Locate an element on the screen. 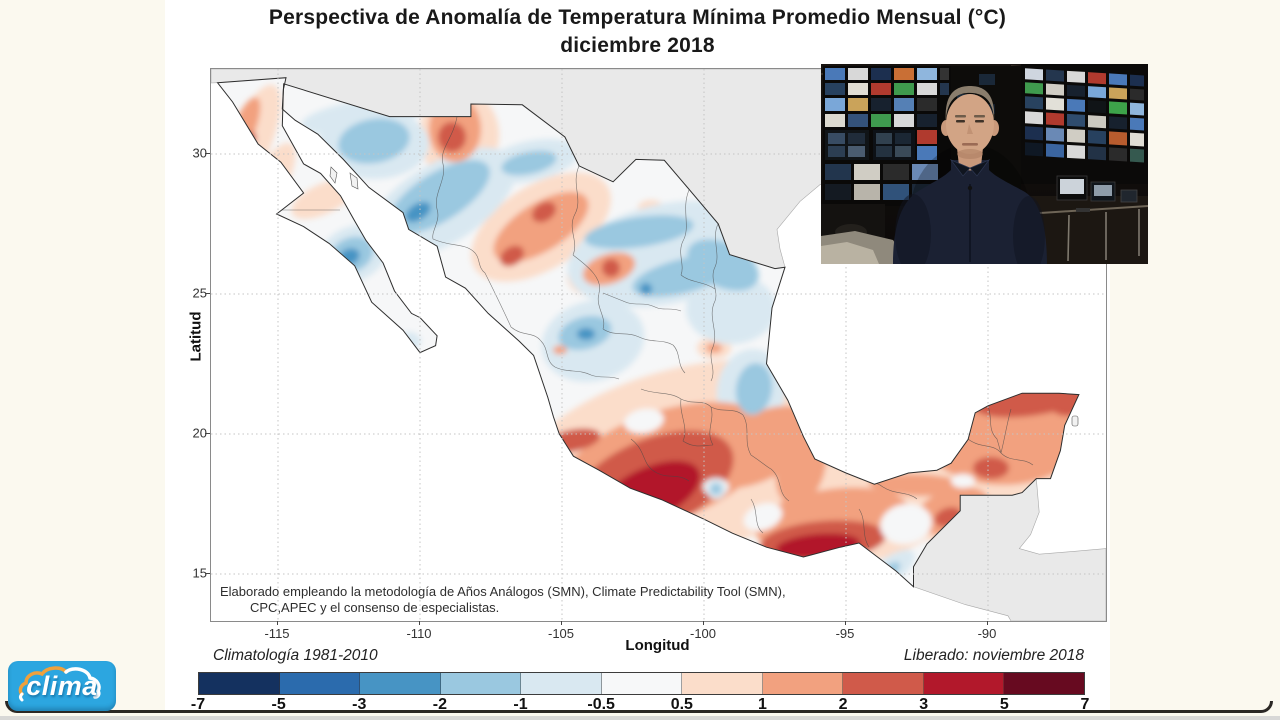 This screenshot has width=1280, height=720. colorbar-tick-label: -2 is located at coordinates (440, 704).